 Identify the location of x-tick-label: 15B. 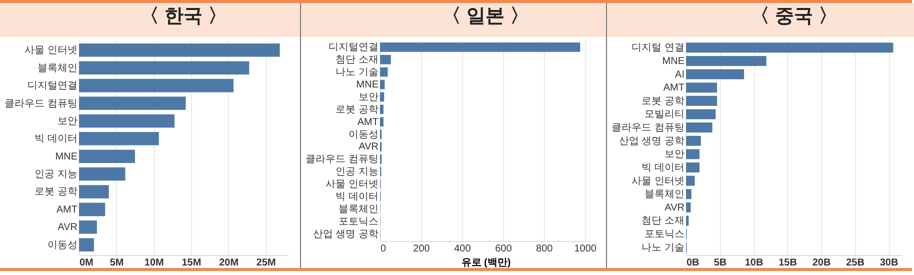
(787, 263).